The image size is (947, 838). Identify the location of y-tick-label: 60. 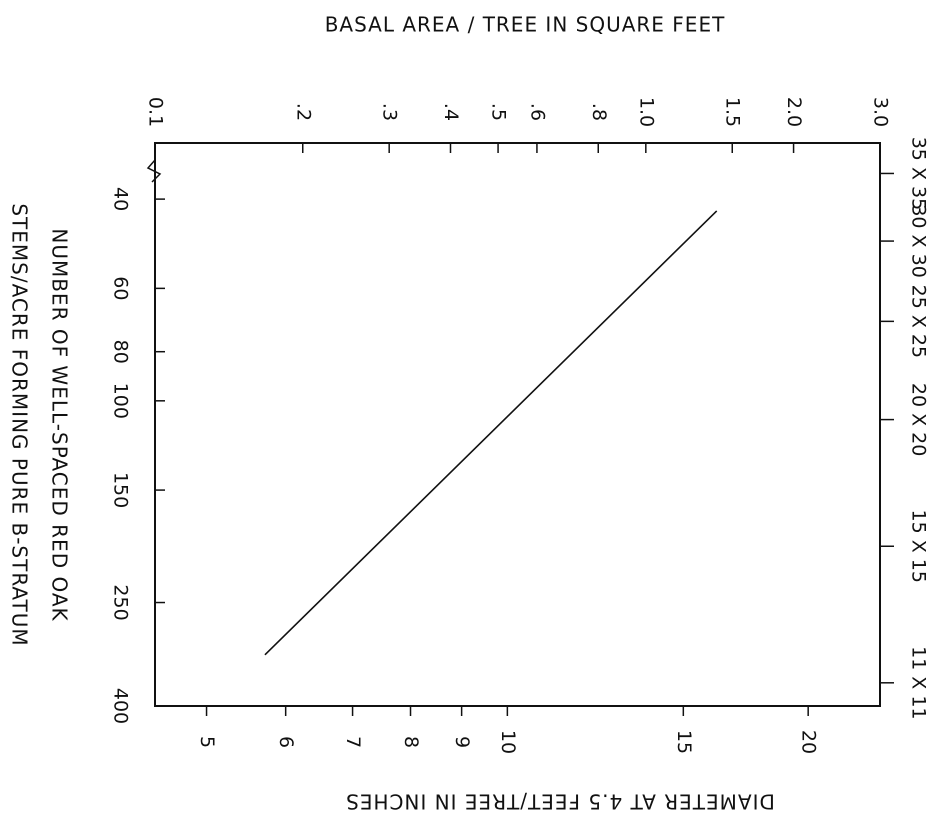
(121, 288).